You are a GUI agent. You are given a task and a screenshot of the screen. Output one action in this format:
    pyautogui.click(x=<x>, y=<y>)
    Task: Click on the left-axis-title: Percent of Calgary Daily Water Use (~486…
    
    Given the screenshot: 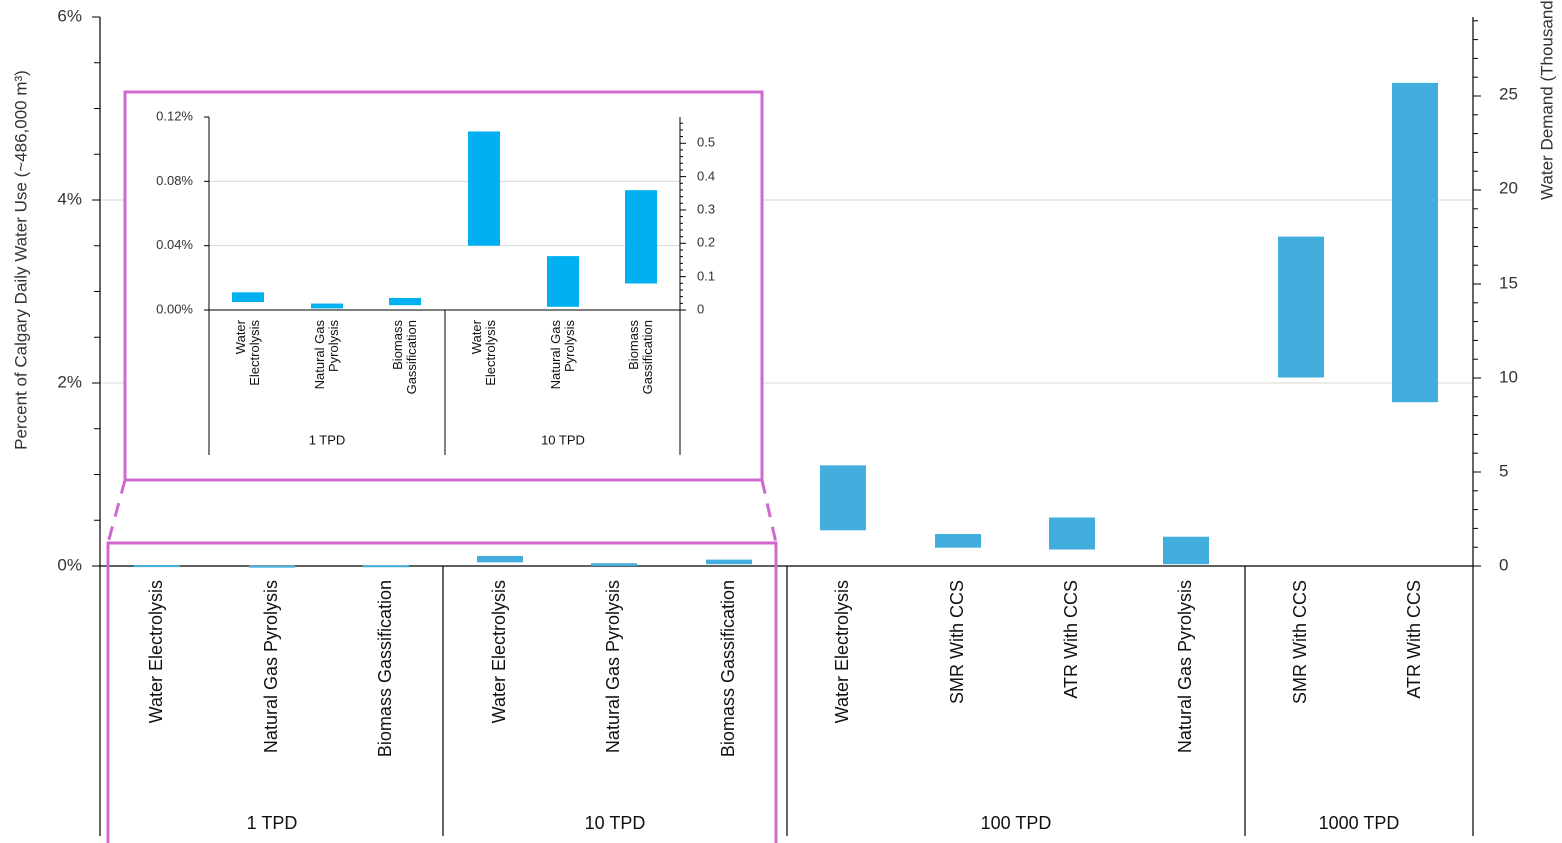 What is the action you would take?
    pyautogui.click(x=20, y=260)
    